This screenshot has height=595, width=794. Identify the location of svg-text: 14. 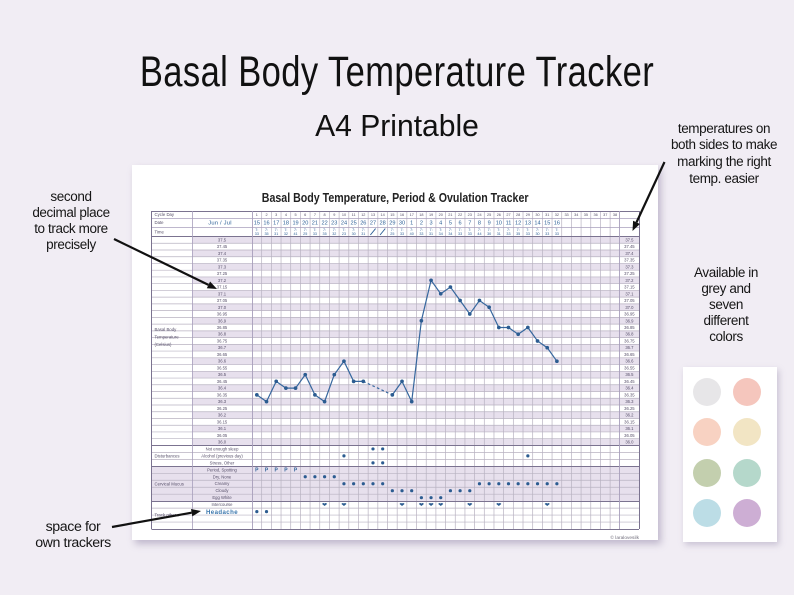
(383, 215).